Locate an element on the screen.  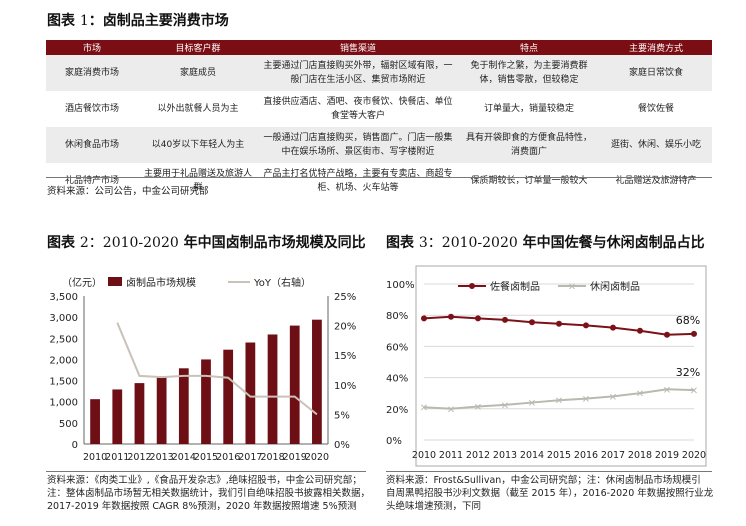
figure2-source-line: 注：整体卤制品市场暂无相关数据统计，我们引自绝味招股书披露相关数据， is located at coordinates (209, 493).